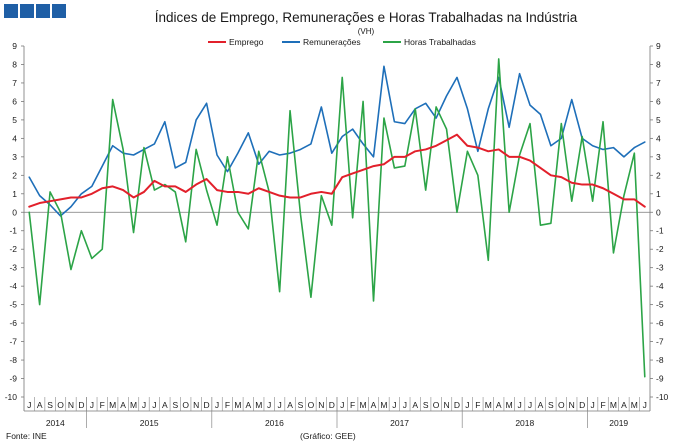  Describe the element at coordinates (440, 42) in the screenshot. I see `legend-label: Horas Trabalhadas` at that location.